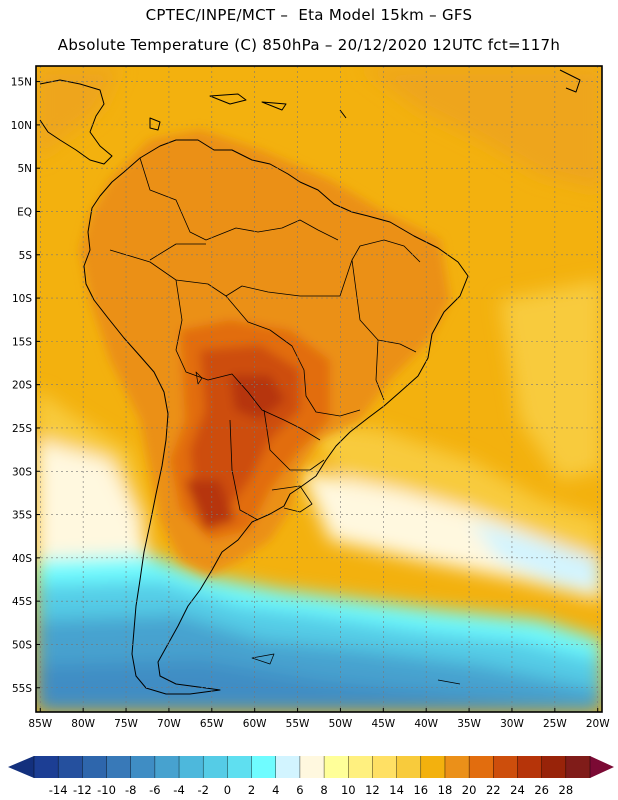 The width and height of the screenshot is (618, 800). I want to click on colorbar-label: 14, so click(396, 790).